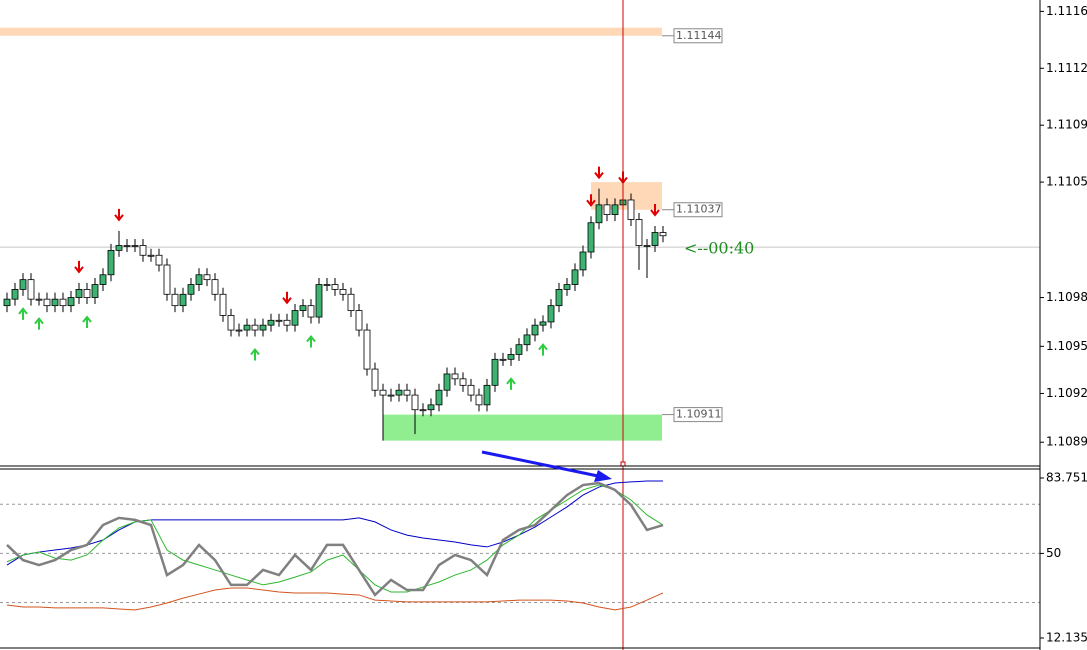 The width and height of the screenshot is (1087, 650). What do you see at coordinates (719, 248) in the screenshot?
I see `countdown: <--00:40` at bounding box center [719, 248].